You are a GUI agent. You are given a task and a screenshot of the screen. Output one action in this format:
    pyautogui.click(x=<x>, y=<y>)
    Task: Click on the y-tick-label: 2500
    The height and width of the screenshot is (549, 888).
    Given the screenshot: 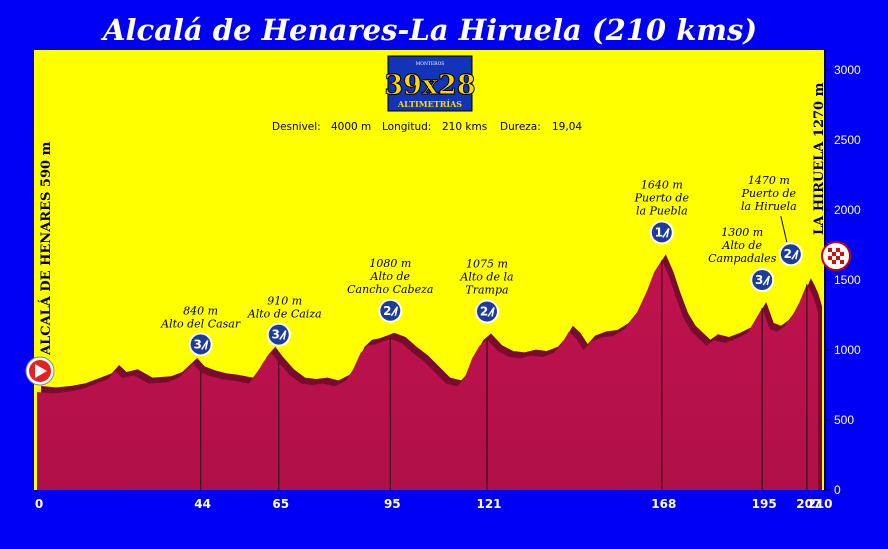 What is the action you would take?
    pyautogui.click(x=847, y=140)
    